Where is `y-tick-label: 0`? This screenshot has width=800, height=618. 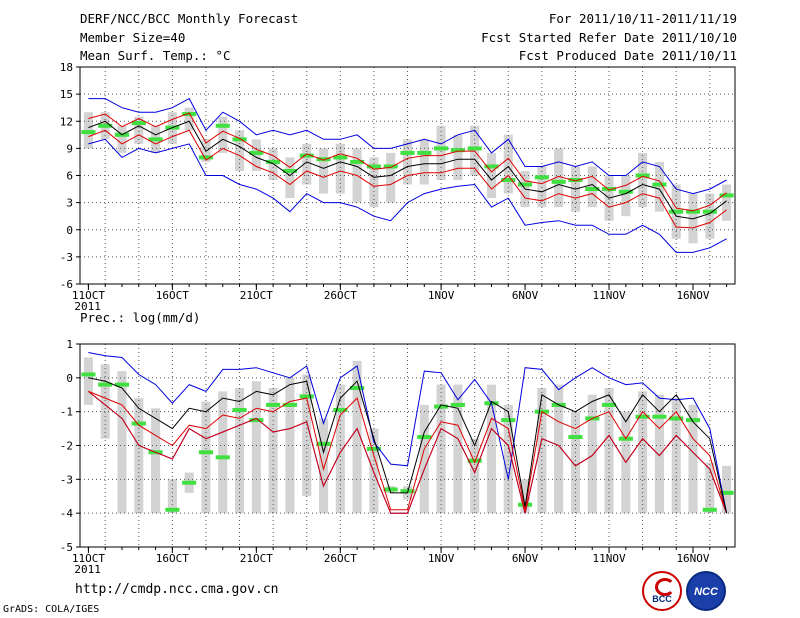 y-tick-label: 0 is located at coordinates (69, 378).